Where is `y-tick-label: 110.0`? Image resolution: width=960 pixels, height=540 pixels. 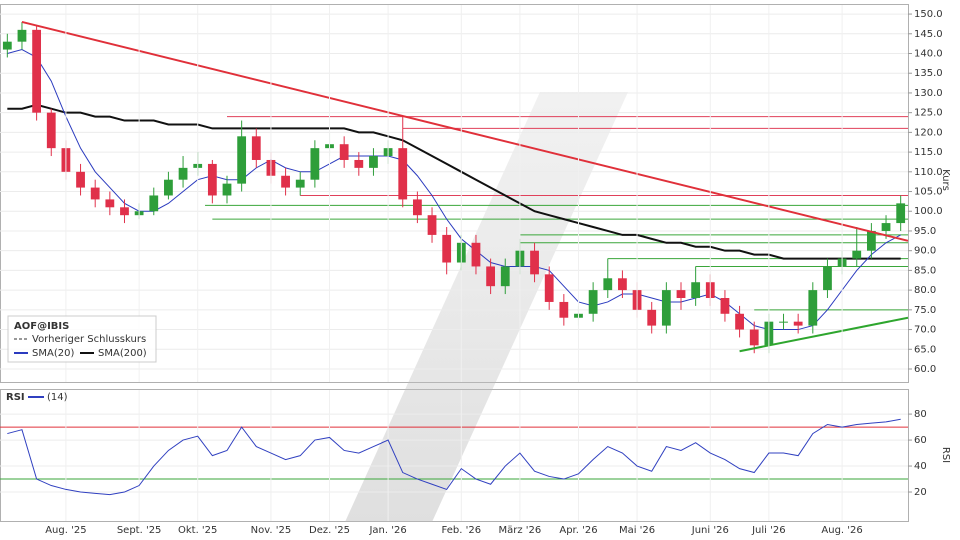 y-tick-label: 110.0 is located at coordinates (928, 172).